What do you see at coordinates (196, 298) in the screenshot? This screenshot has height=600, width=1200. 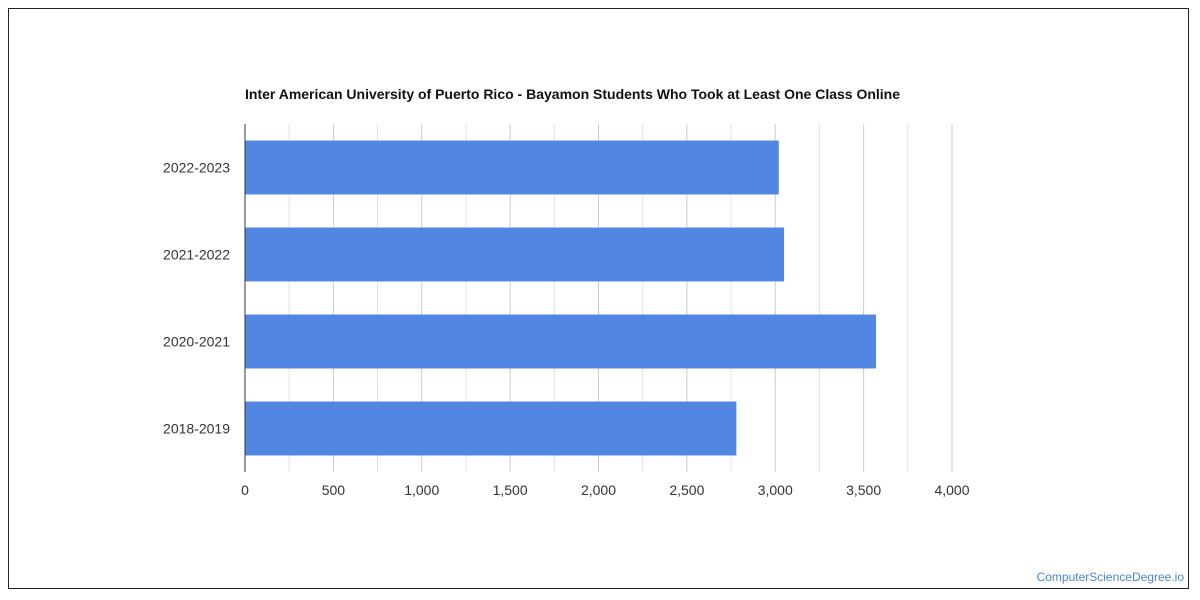 I see `category-labels: 2022-2023 2021-2022 2020-2021 2018-2019` at bounding box center [196, 298].